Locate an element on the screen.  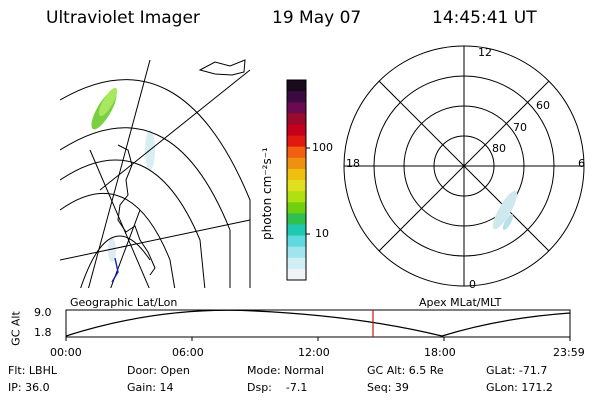
info-seq: Seq: 39 is located at coordinates (388, 387).